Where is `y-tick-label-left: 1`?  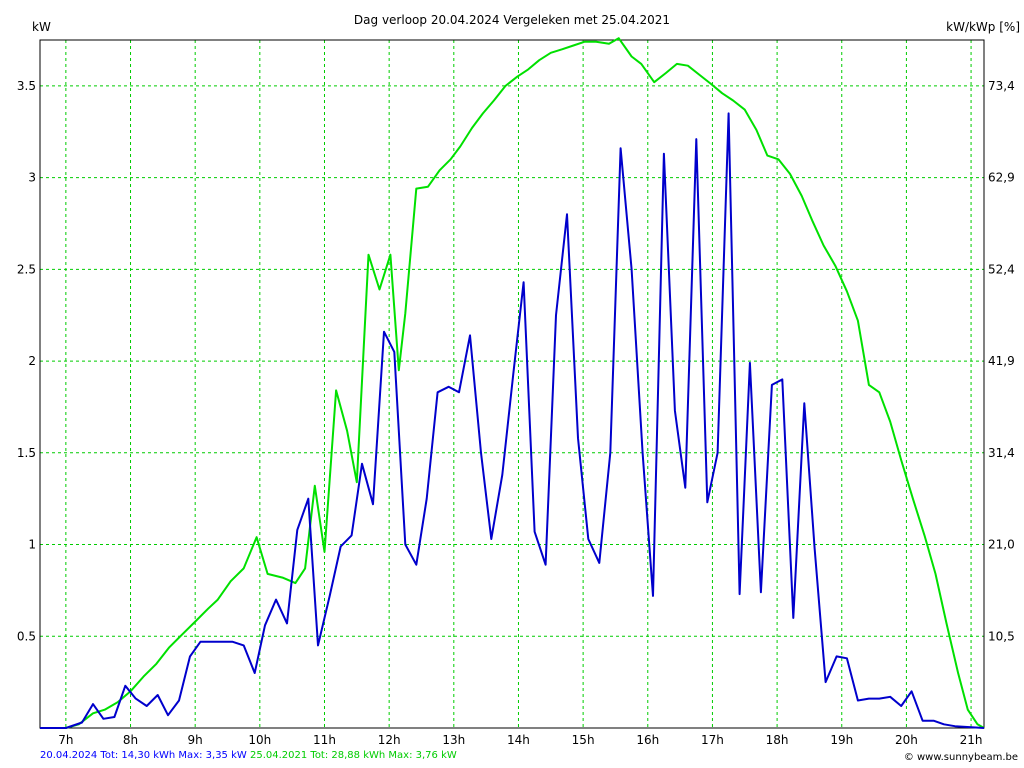 y-tick-label-left: 1 is located at coordinates (32, 545).